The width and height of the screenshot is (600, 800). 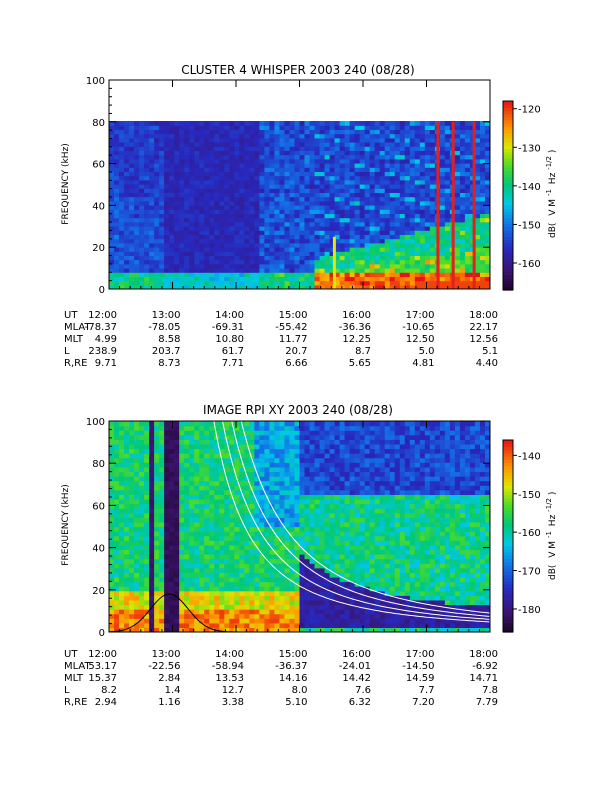 I want to click on colorbar-swatch, so click(x=508, y=103).